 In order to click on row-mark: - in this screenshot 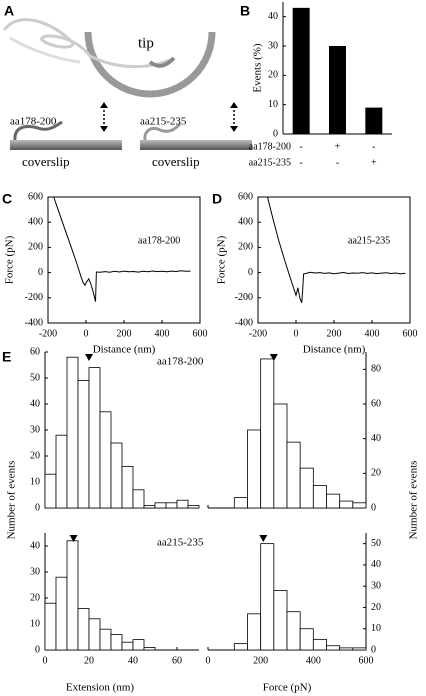, I will do `click(373, 146)`.